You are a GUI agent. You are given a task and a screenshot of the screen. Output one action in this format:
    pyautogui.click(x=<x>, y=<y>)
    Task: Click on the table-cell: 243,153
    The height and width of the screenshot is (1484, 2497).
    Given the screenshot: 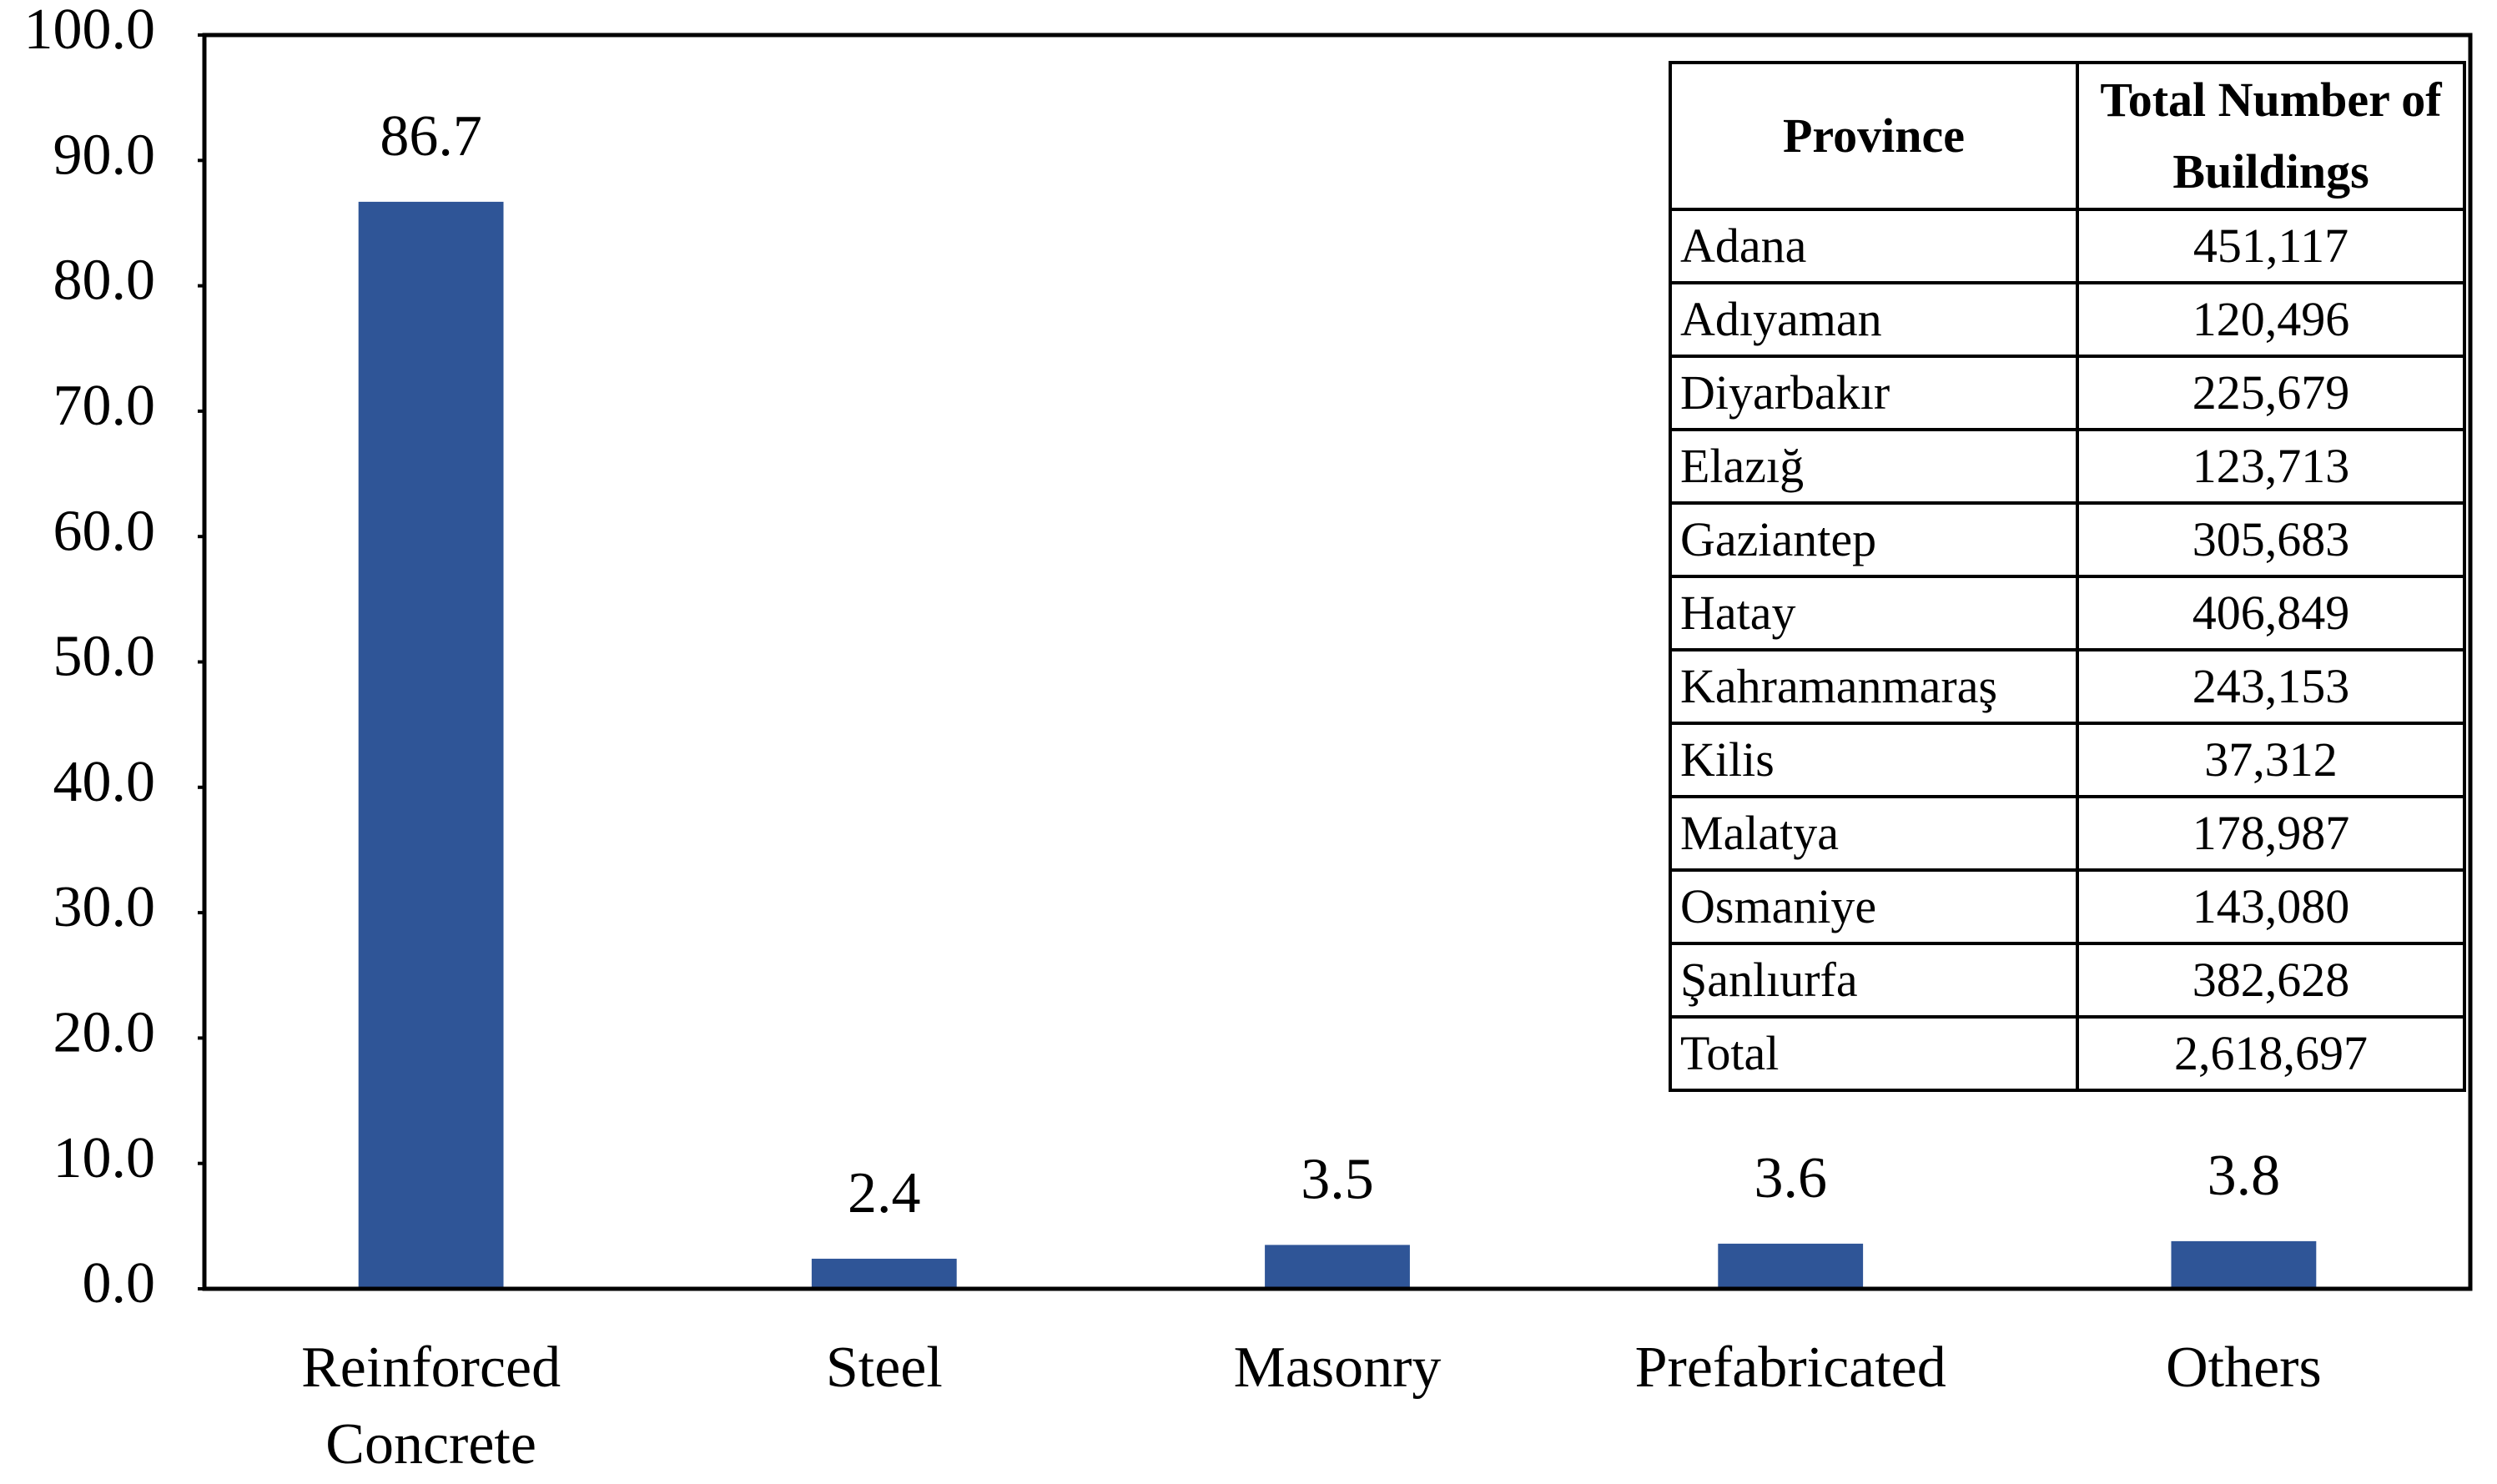 What is the action you would take?
    pyautogui.click(x=2271, y=687)
    